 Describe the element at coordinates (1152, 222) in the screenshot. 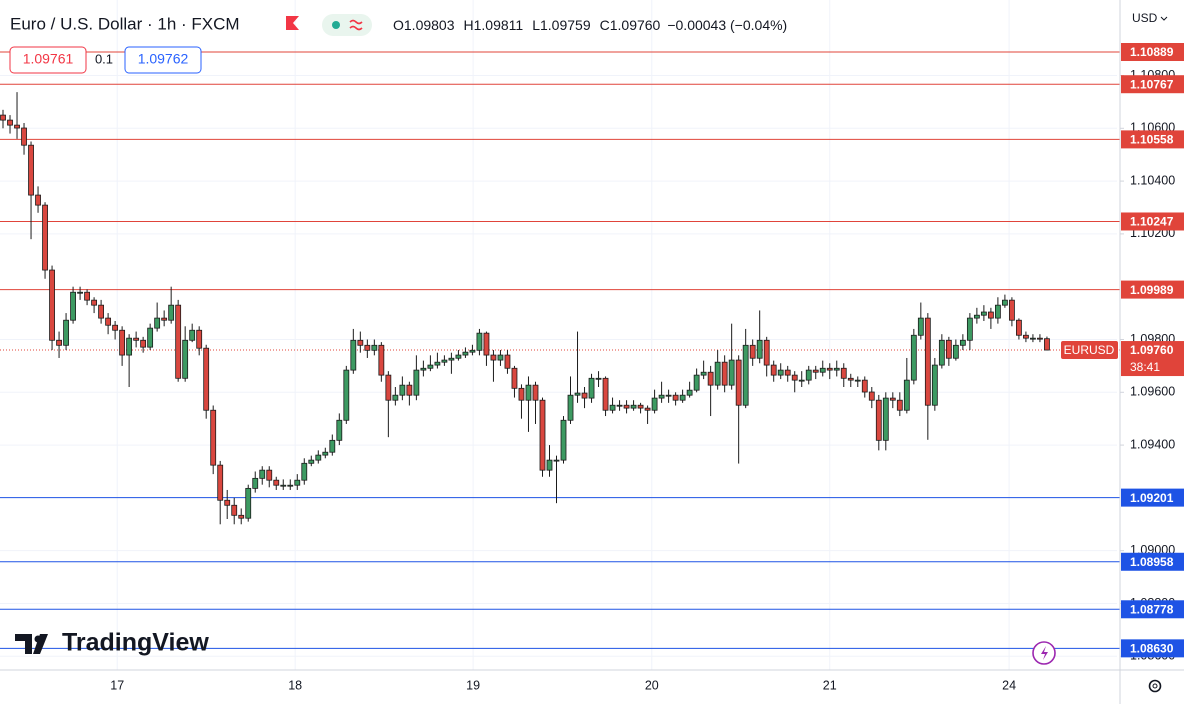

I see `level-label: 1.10247` at that location.